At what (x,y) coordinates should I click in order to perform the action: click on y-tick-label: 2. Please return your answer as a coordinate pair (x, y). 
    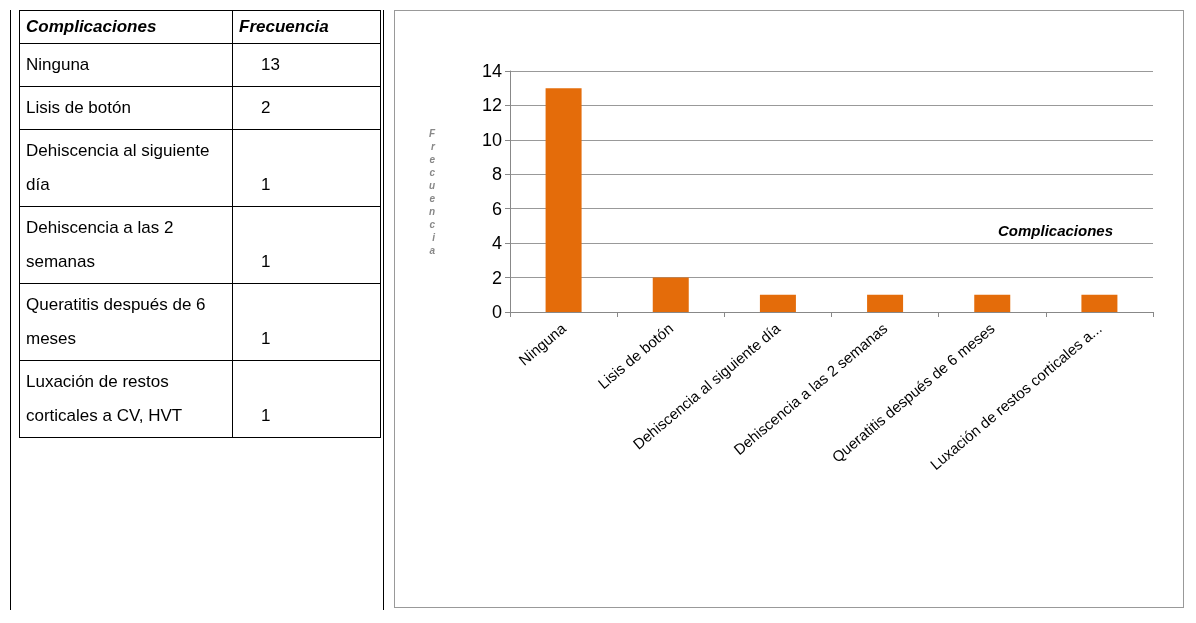
    Looking at the image, I should click on (496, 277).